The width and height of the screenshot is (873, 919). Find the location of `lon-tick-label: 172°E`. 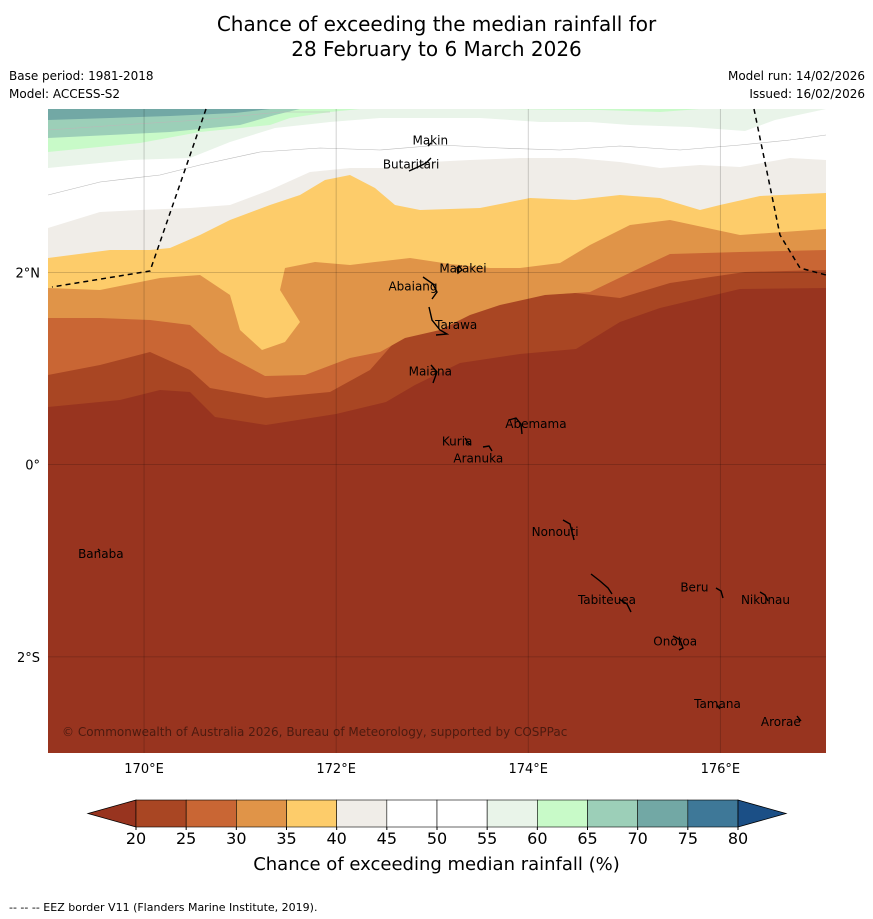

lon-tick-label: 172°E is located at coordinates (336, 769).